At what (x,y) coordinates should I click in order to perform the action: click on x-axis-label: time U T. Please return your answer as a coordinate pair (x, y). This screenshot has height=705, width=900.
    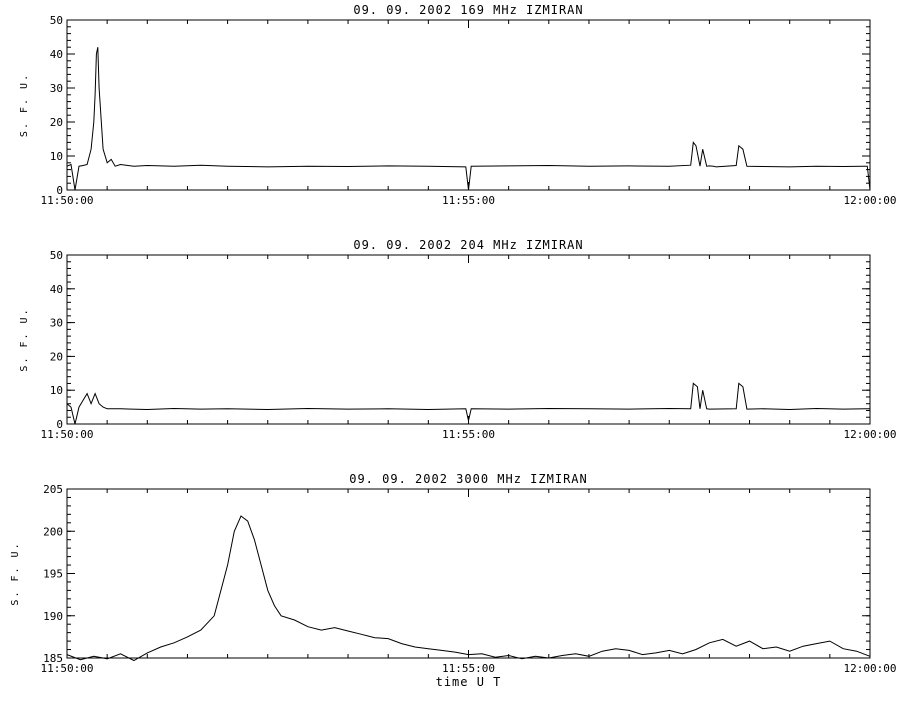
    Looking at the image, I should click on (469, 682).